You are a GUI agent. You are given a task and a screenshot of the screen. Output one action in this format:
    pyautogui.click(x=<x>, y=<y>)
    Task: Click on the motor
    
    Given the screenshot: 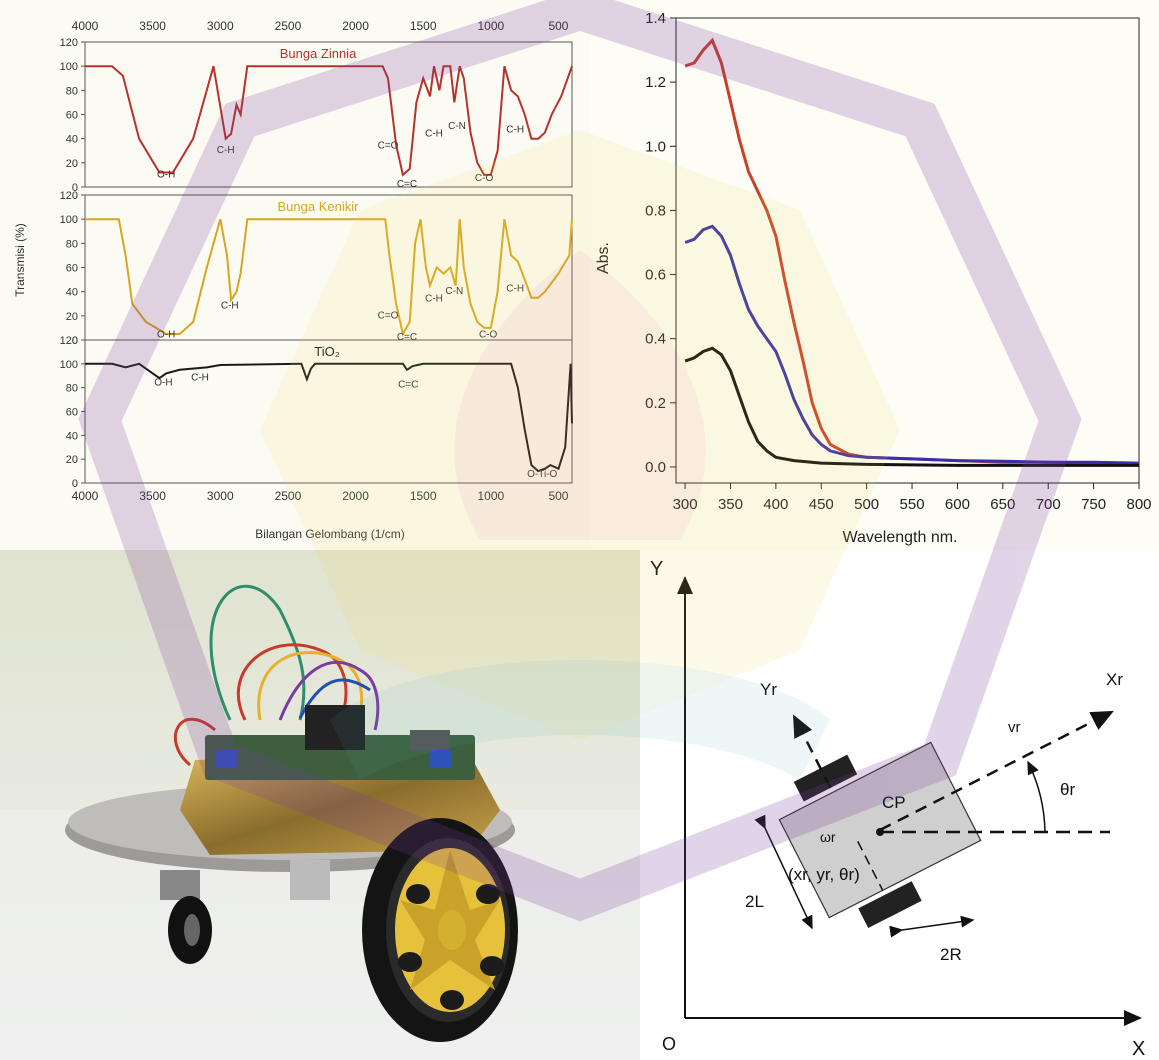 What is the action you would take?
    pyautogui.click(x=310, y=880)
    